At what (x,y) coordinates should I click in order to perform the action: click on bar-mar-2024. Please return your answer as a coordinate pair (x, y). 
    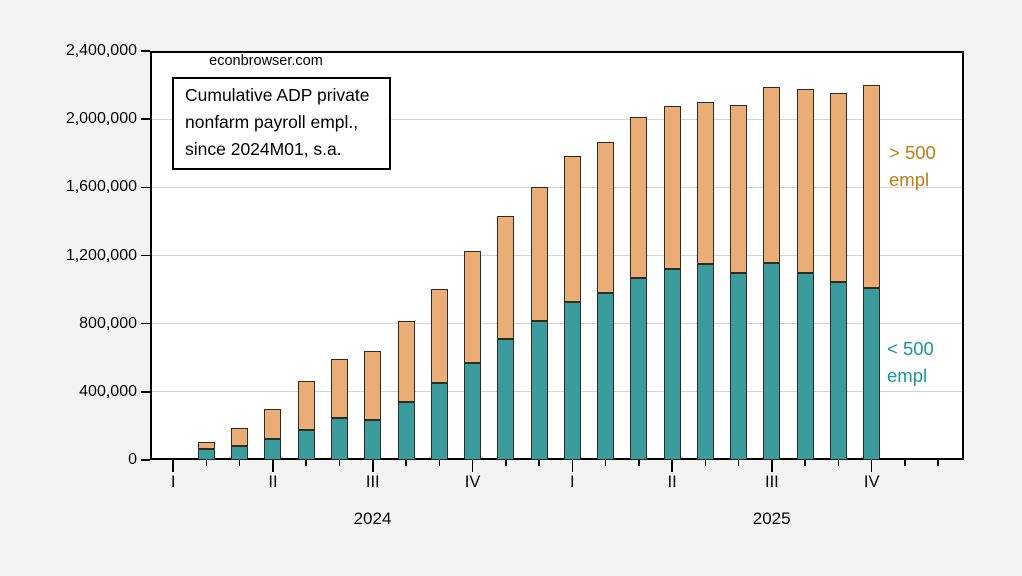
    Looking at the image, I should click on (240, 444).